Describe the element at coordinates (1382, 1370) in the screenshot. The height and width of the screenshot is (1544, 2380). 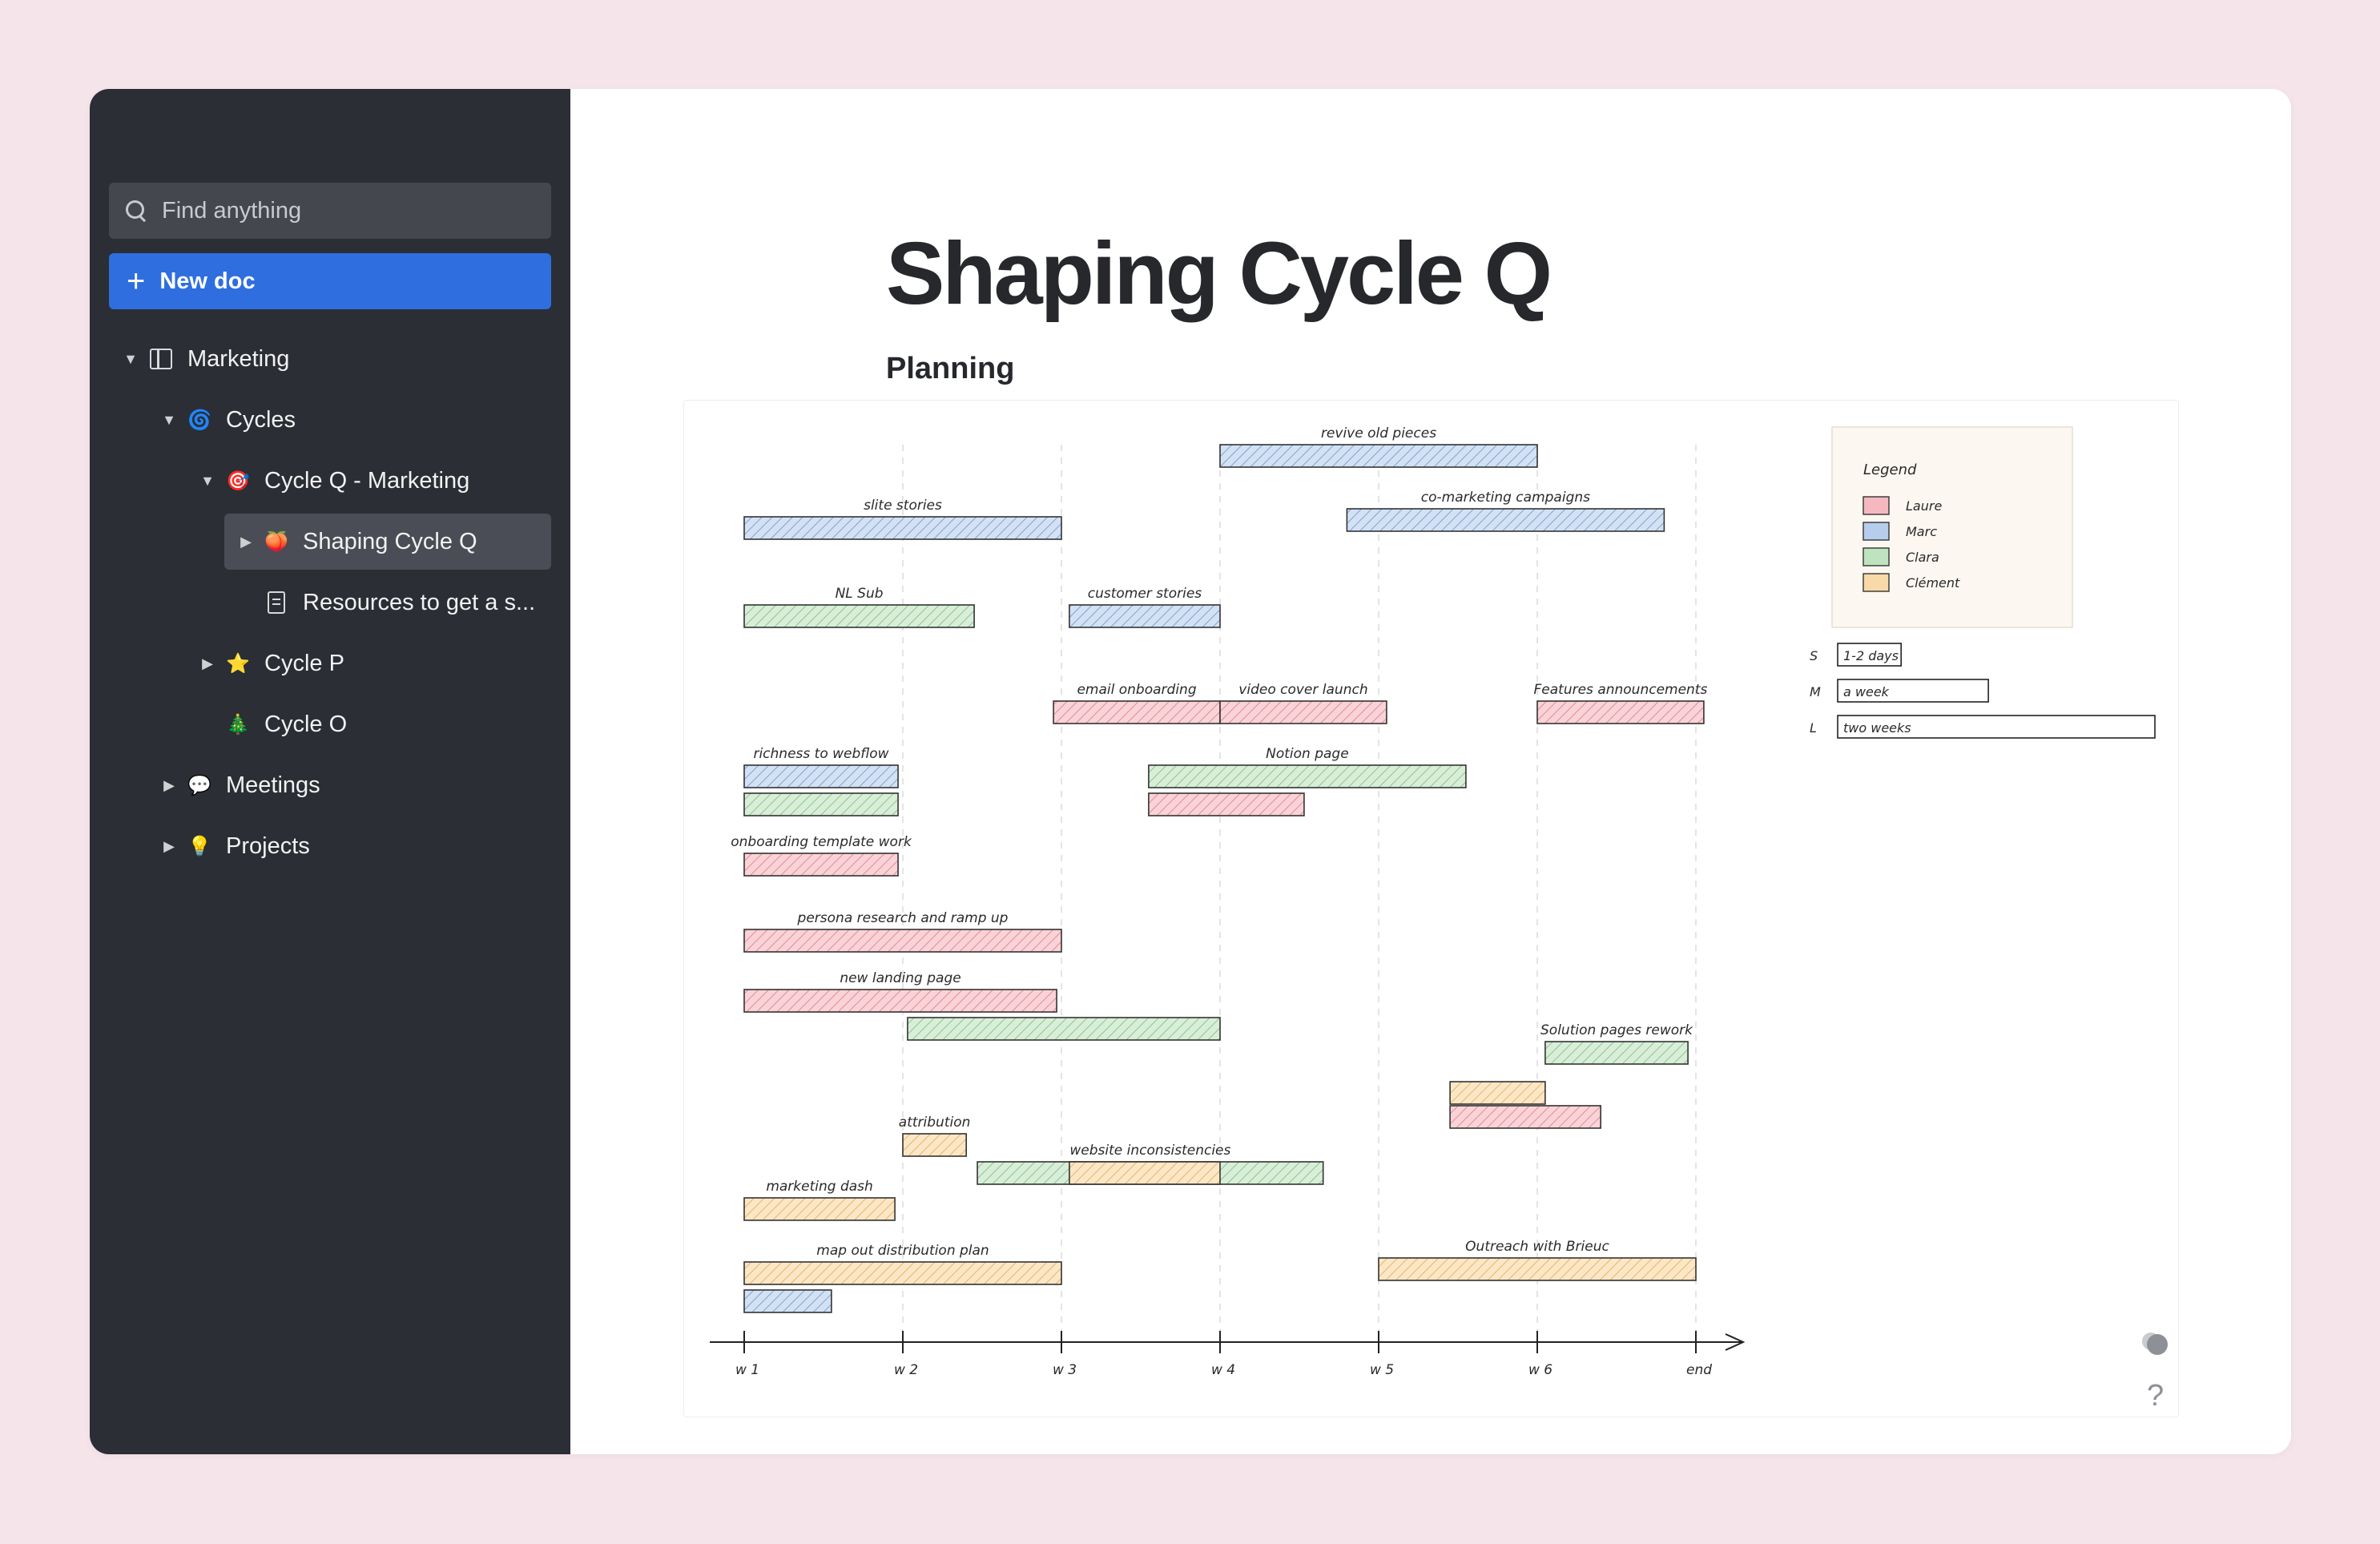
I see `x-tick-label: w 5` at that location.